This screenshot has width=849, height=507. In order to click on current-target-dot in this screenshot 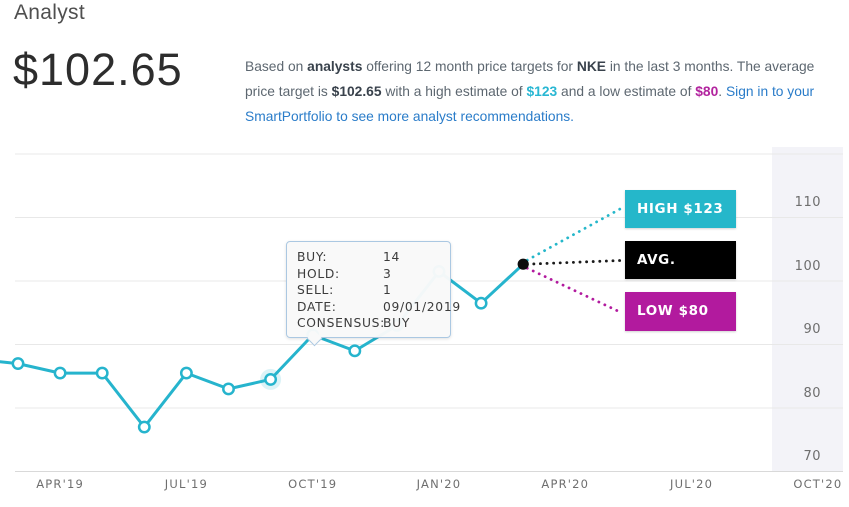, I will do `click(523, 264)`.